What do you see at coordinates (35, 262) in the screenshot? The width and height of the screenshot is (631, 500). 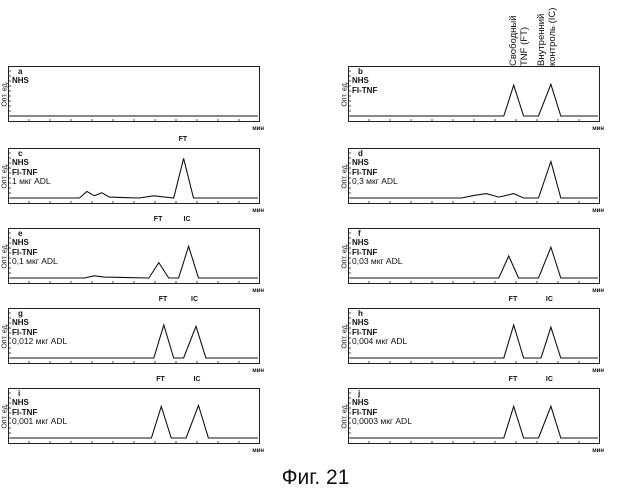 I see `dose-label: 0,1 мкг ADL` at bounding box center [35, 262].